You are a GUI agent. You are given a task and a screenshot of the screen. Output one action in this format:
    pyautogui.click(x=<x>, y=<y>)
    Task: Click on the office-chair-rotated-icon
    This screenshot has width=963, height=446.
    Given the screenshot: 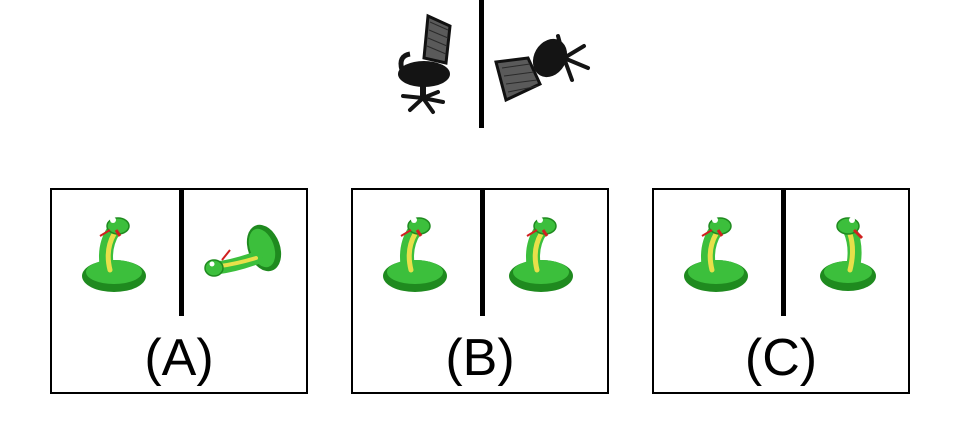 What is the action you would take?
    pyautogui.click(x=542, y=83)
    